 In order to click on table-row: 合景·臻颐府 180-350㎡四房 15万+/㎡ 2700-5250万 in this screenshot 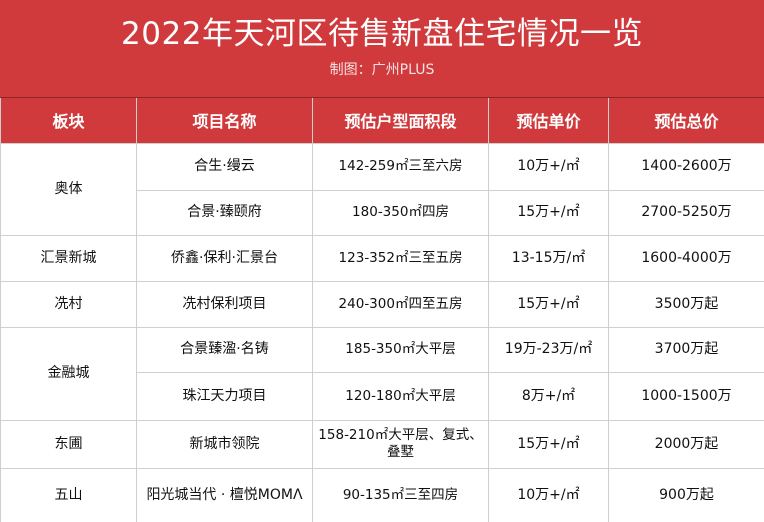, I will do `click(382, 212)`.